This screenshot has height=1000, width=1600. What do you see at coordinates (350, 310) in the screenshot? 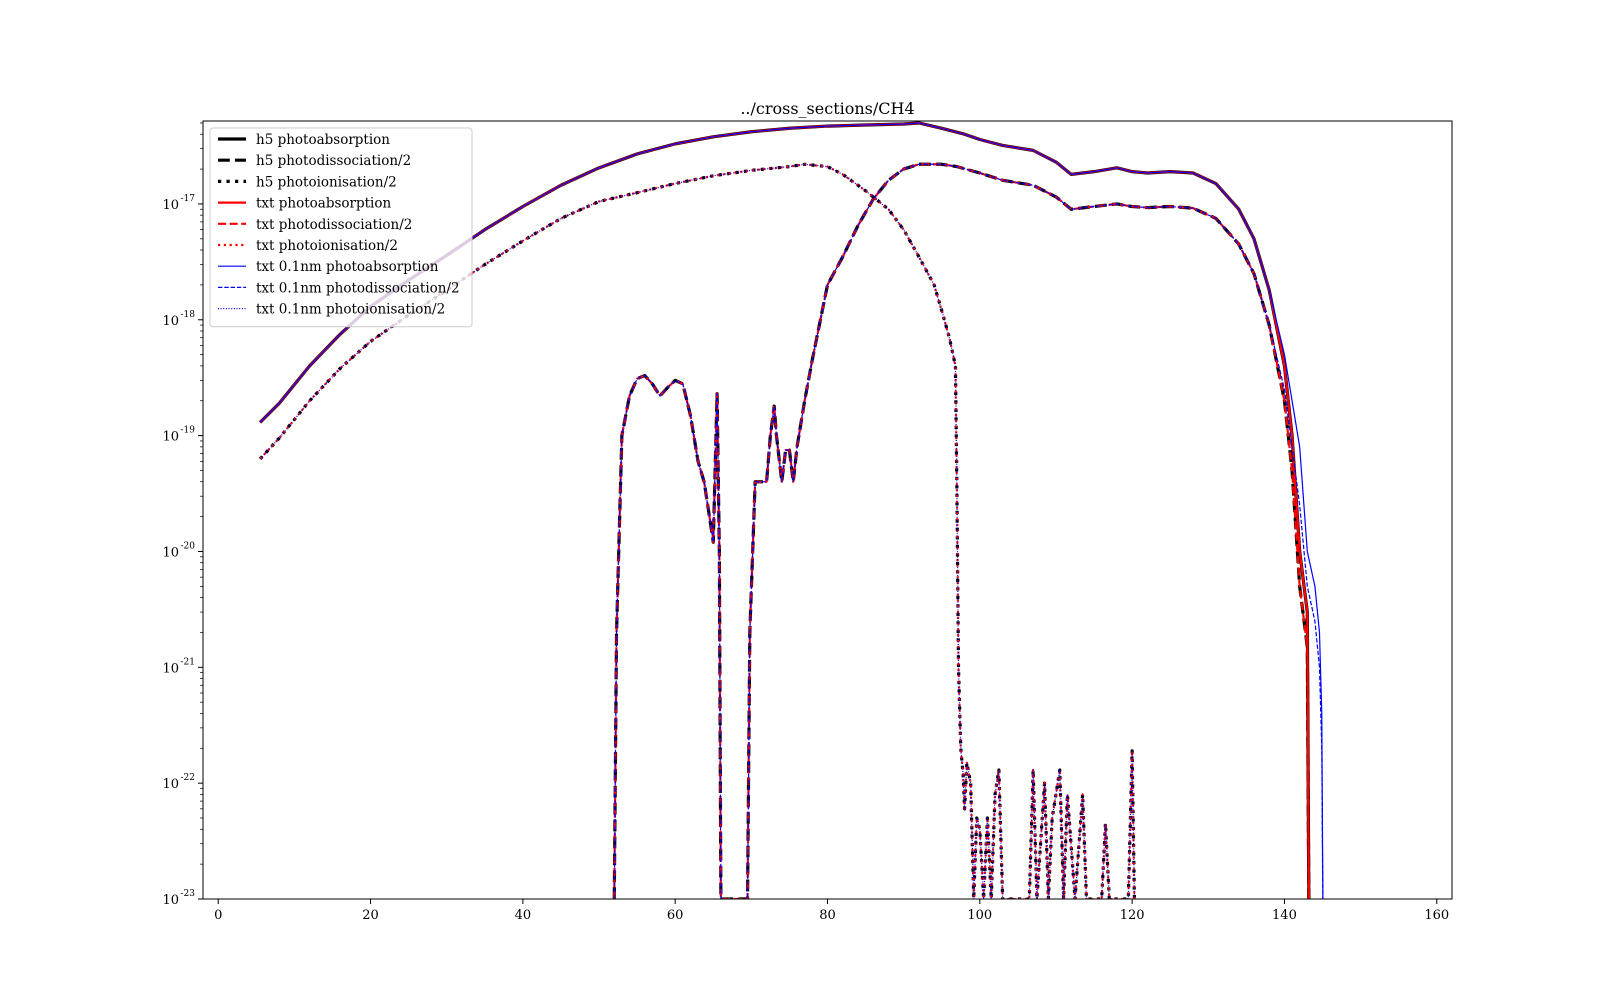
I see `legend-label: txt 0.1nm photoionisation/2` at bounding box center [350, 310].